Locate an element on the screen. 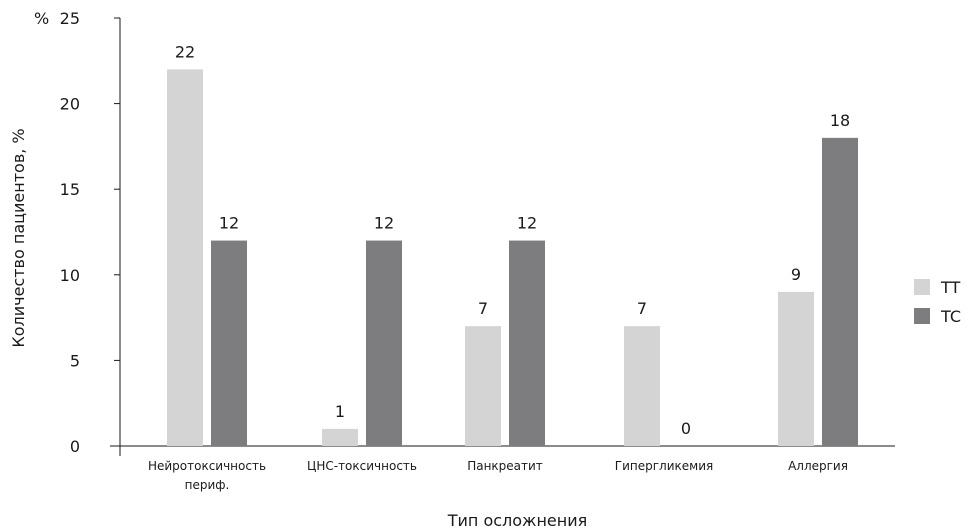 The image size is (968, 532). y-tick-label: 25 is located at coordinates (70, 18).